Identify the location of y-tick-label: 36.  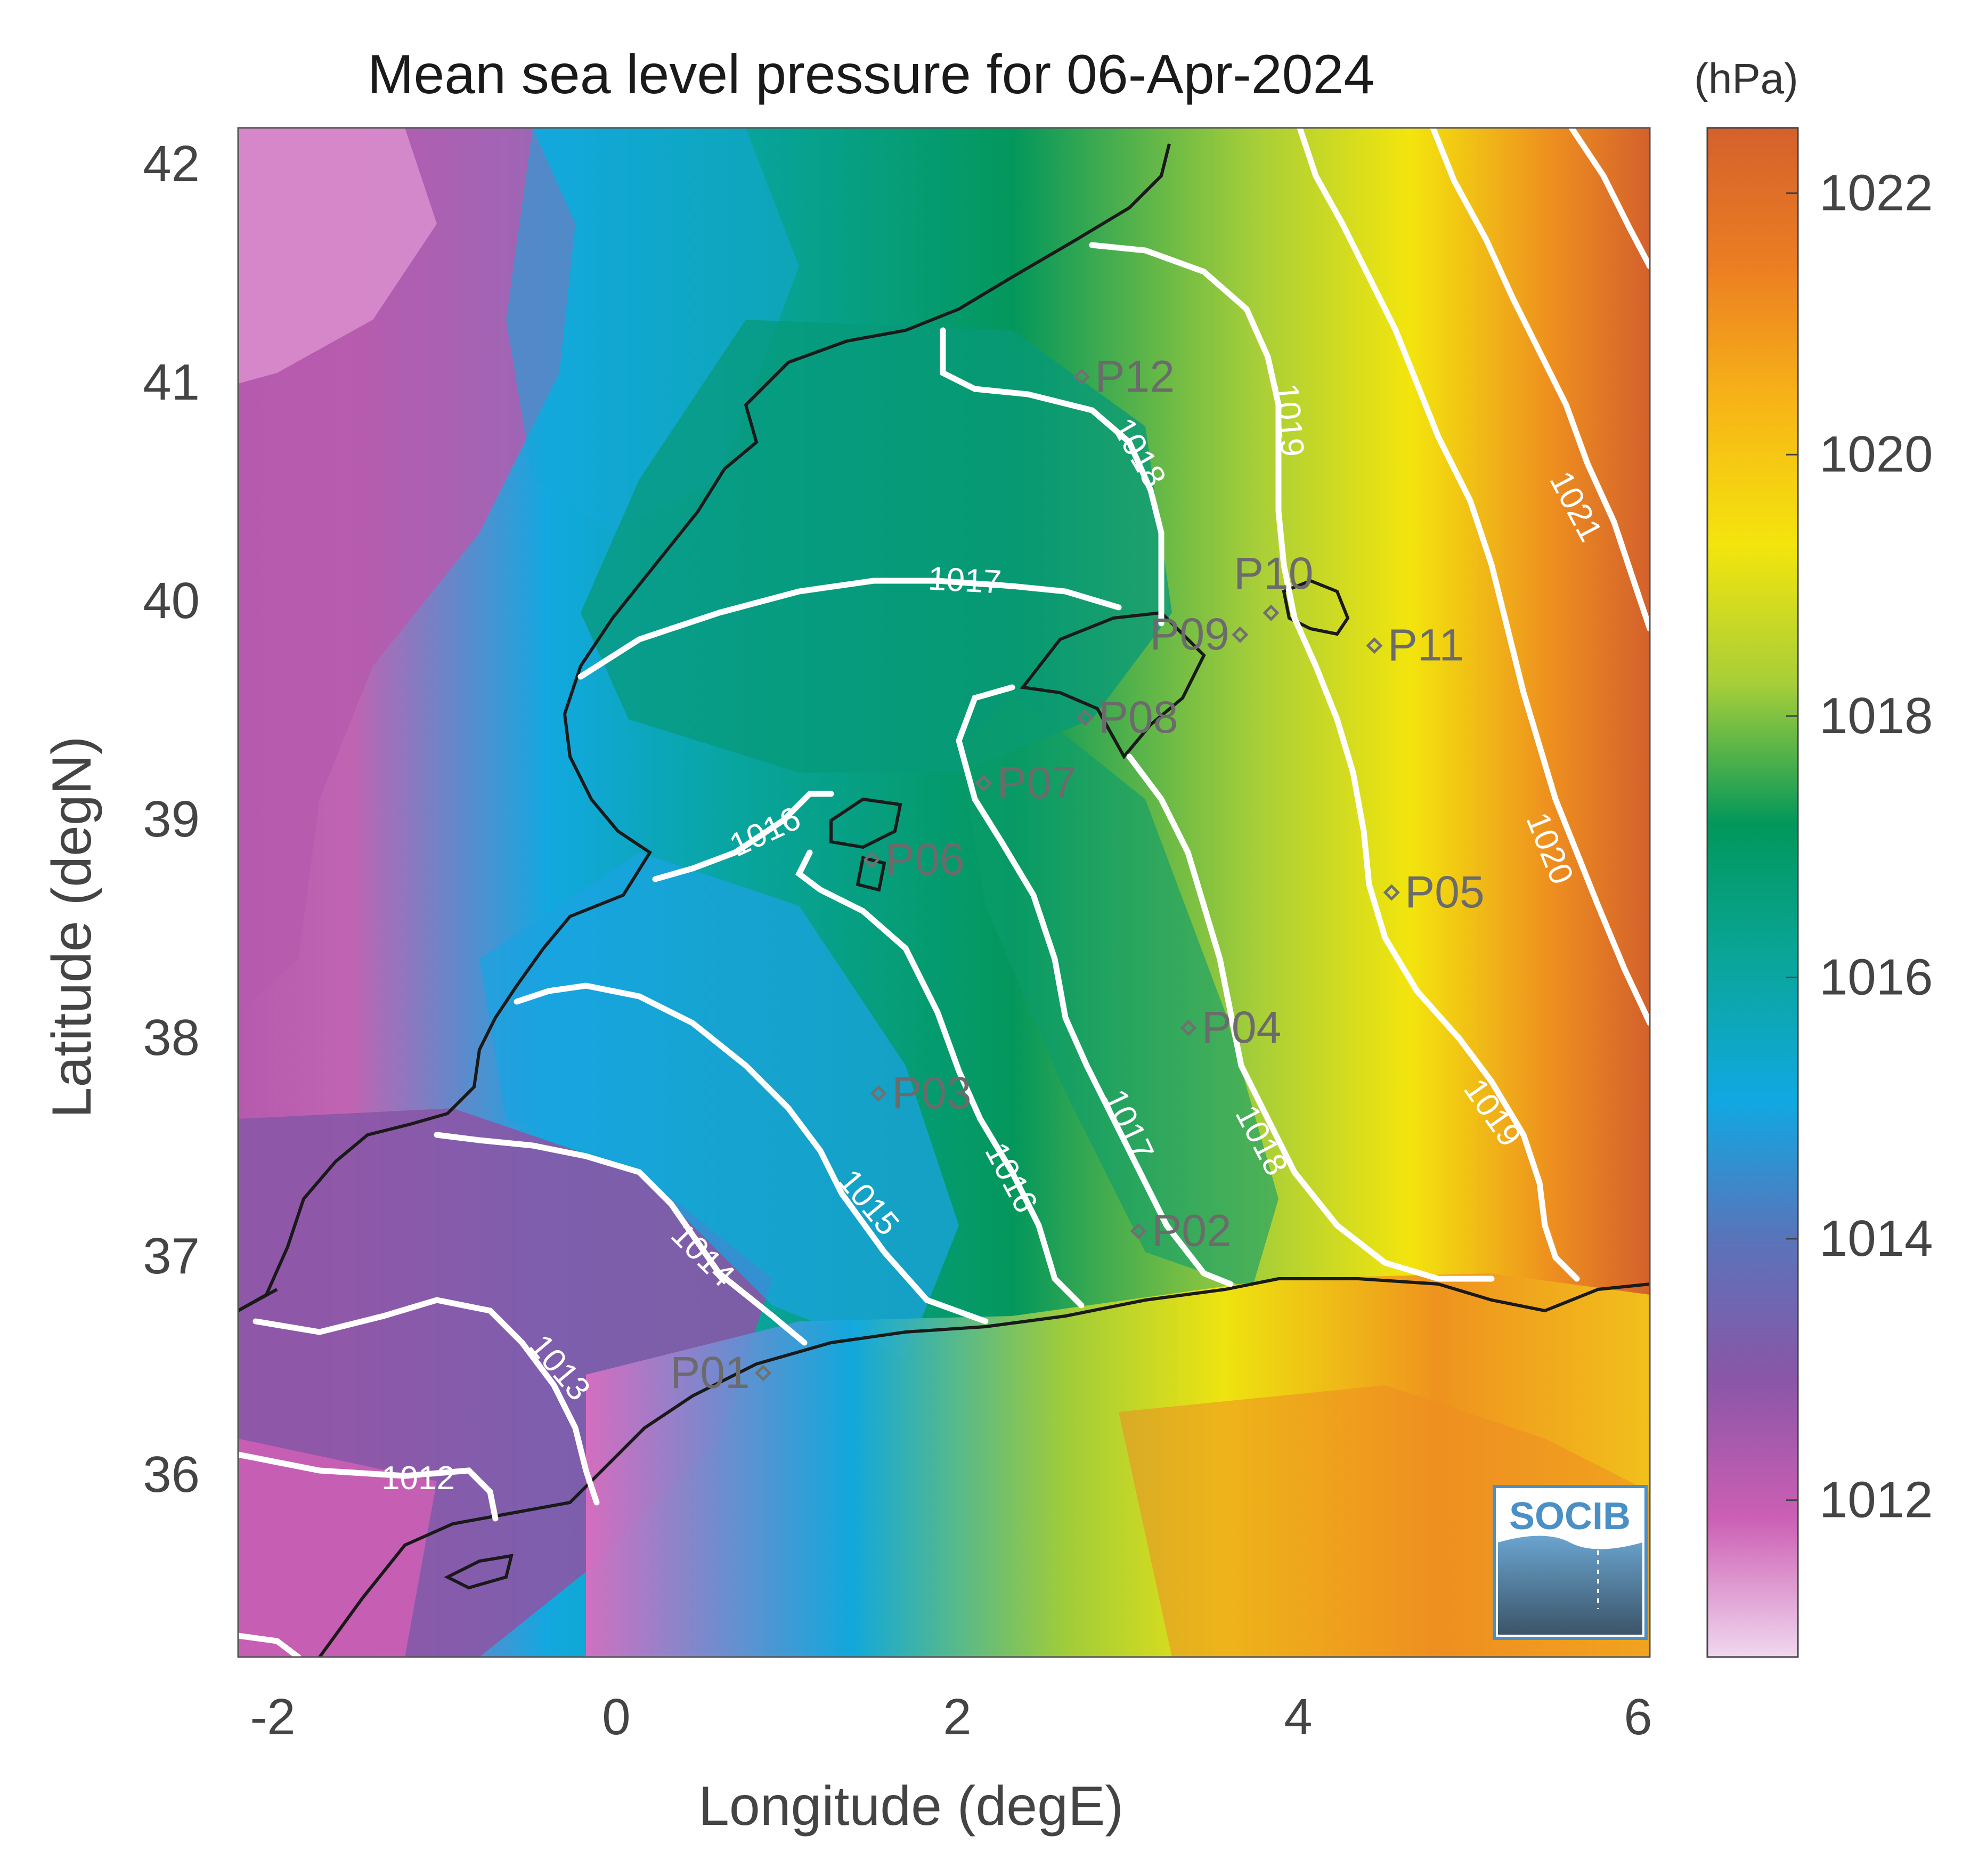
(171, 1475).